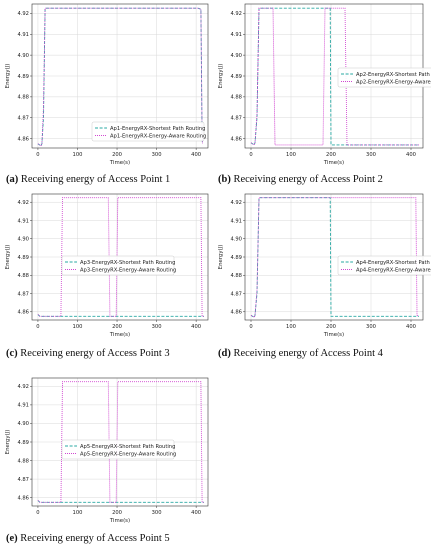 The image size is (431, 550). What do you see at coordinates (95, 353) in the screenshot?
I see `caption-c-text: Receiving energy of Access Point 3` at bounding box center [95, 353].